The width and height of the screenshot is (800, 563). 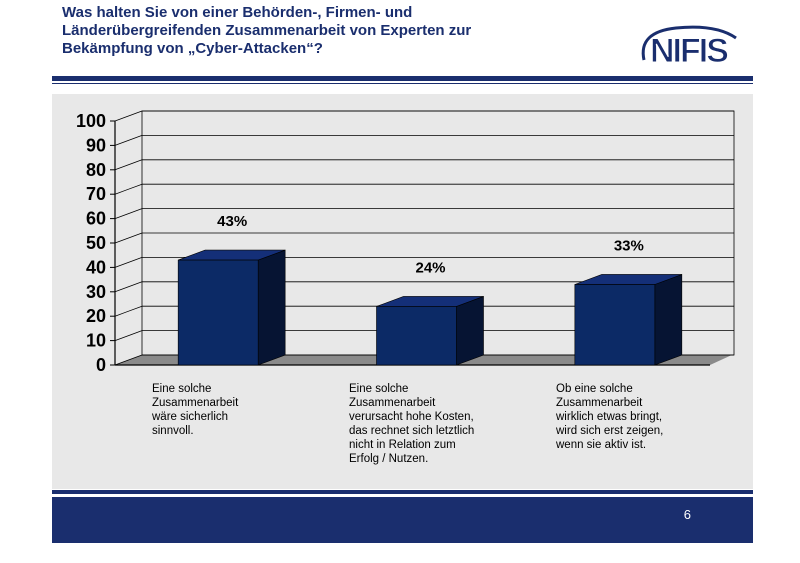 I want to click on y-tick-label: 40, so click(x=96, y=267).